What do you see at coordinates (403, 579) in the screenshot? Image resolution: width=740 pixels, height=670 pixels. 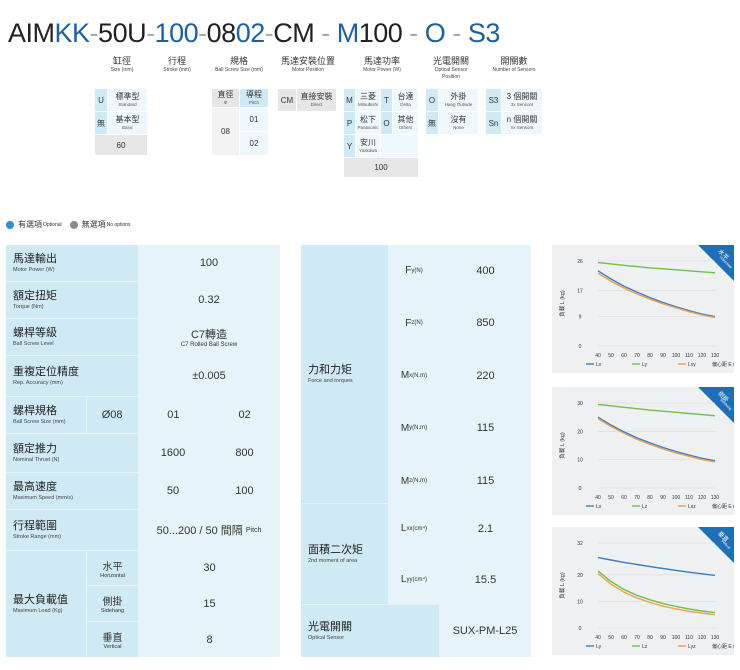 I see `symbol-letter: L` at bounding box center [403, 579].